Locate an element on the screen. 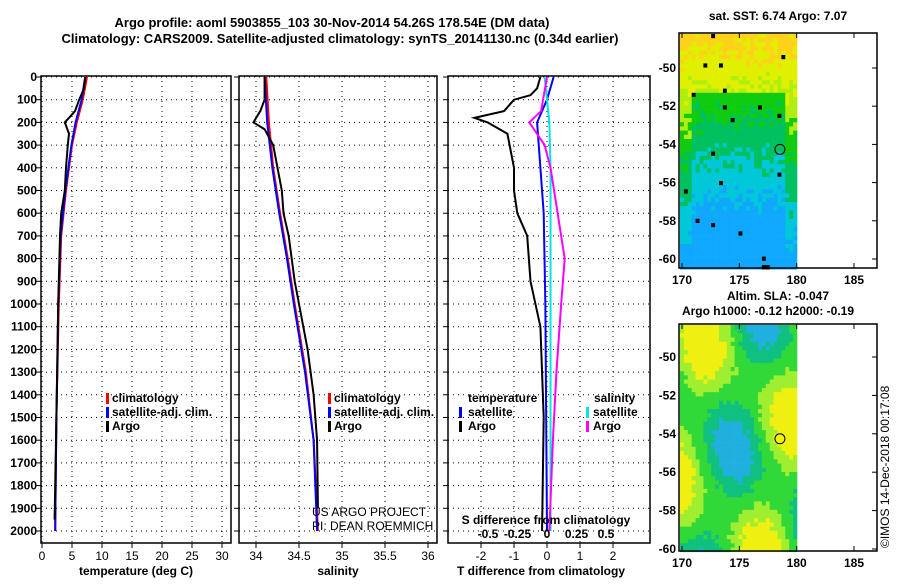 This screenshot has width=900, height=585. lat-label: -52 is located at coordinates (668, 395).